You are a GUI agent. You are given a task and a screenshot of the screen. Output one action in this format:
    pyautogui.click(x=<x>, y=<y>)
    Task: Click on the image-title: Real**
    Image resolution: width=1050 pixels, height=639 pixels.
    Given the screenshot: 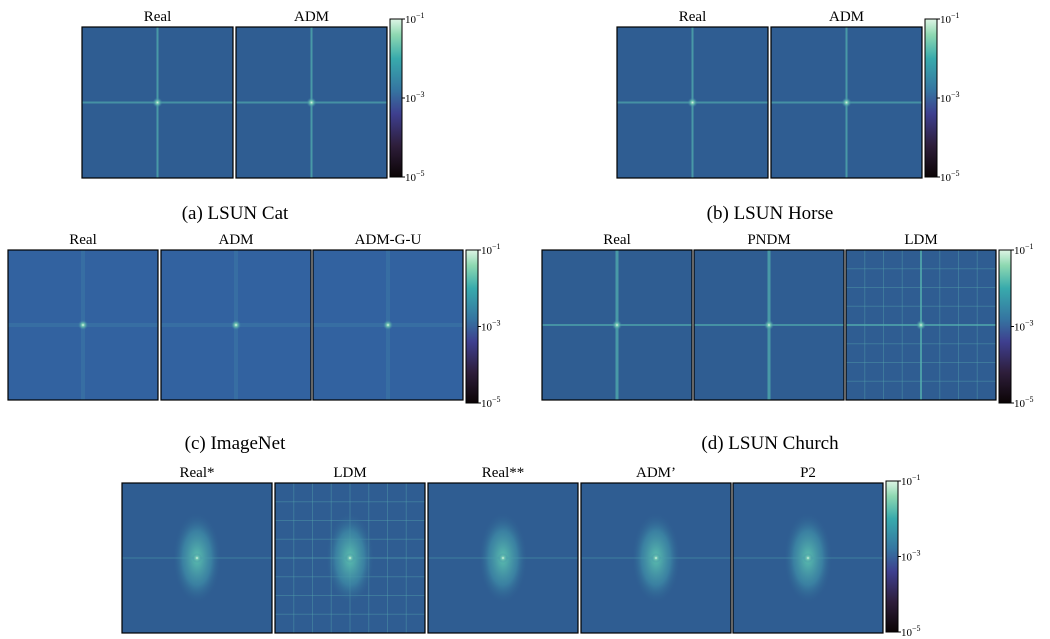 What is the action you would take?
    pyautogui.click(x=503, y=473)
    